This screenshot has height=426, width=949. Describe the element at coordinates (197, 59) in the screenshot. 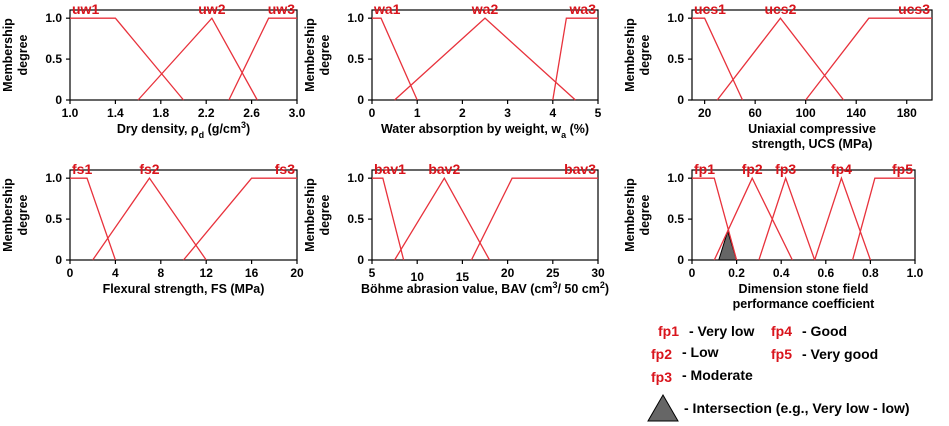

I see `series-line-uw2` at that location.